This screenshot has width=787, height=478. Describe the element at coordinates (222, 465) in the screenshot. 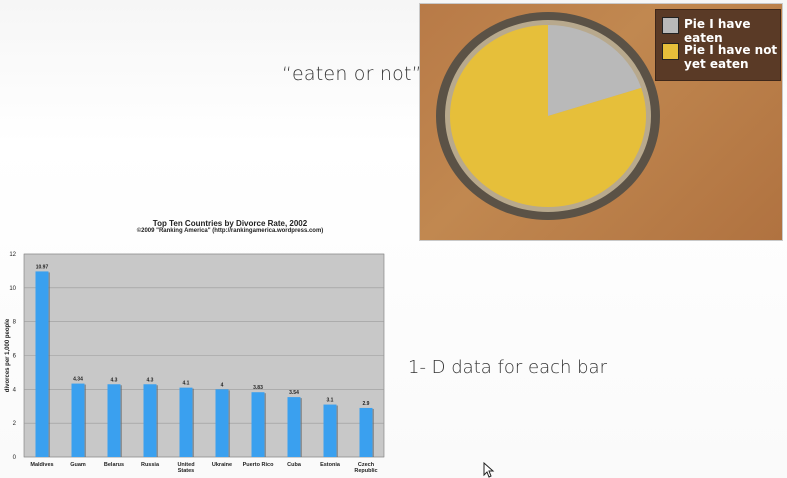

I see `x-tick-label: Ukraine` at that location.